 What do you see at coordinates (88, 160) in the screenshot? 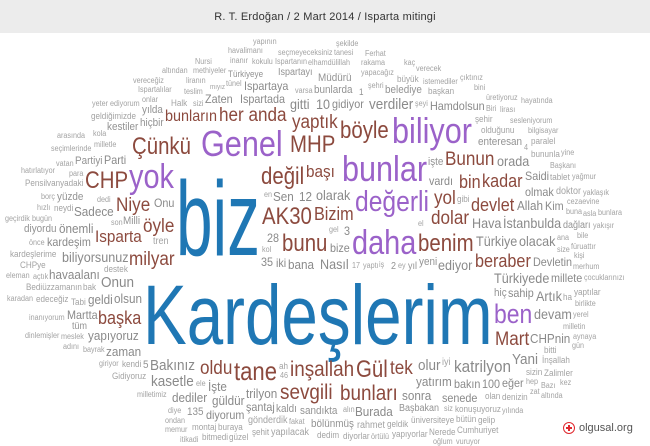
I see `word: Partiyi` at bounding box center [88, 160].